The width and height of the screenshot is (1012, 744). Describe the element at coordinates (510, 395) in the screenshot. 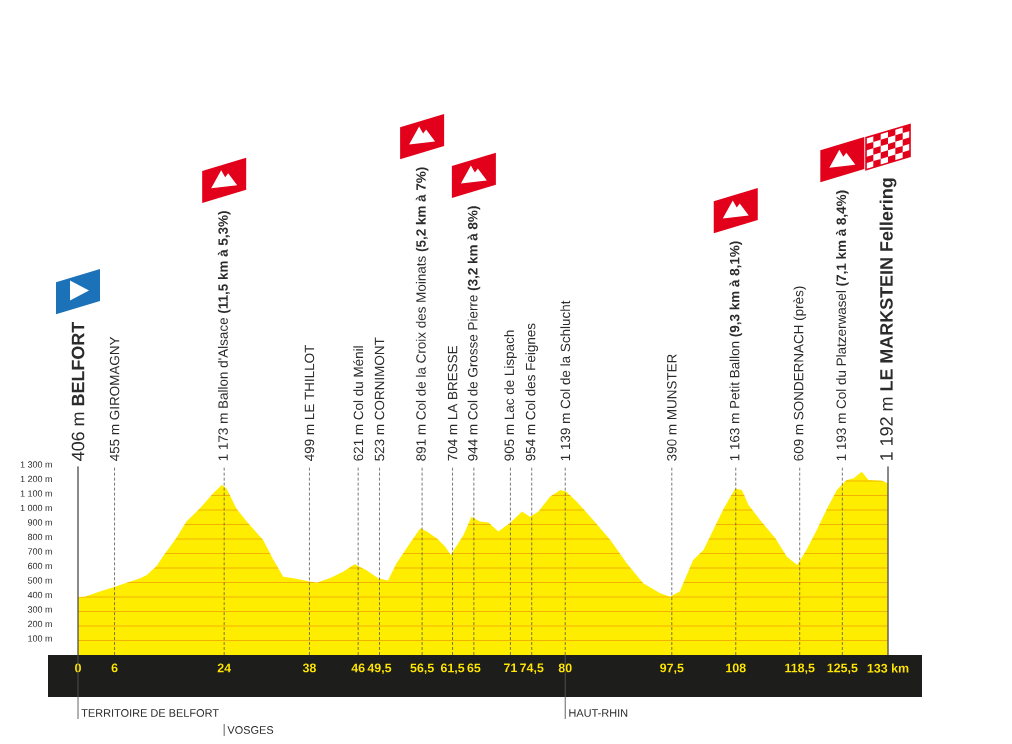

I see `ref-line-label: 905 m Lac de Lispach` at that location.